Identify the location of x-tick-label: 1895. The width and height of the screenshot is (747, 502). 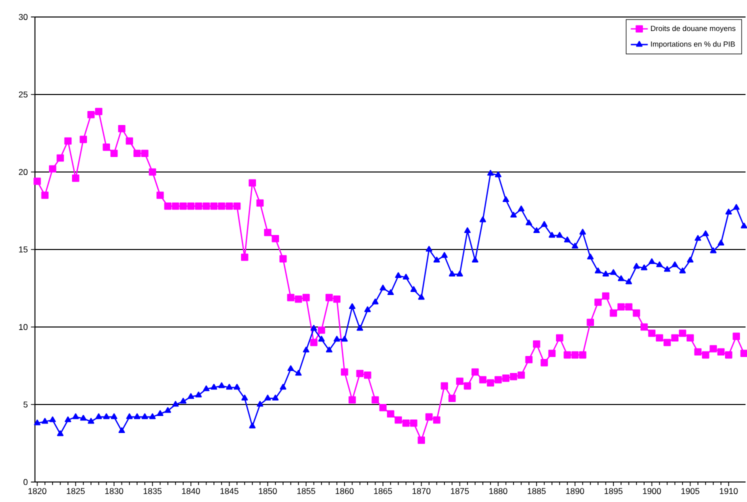
(613, 491).